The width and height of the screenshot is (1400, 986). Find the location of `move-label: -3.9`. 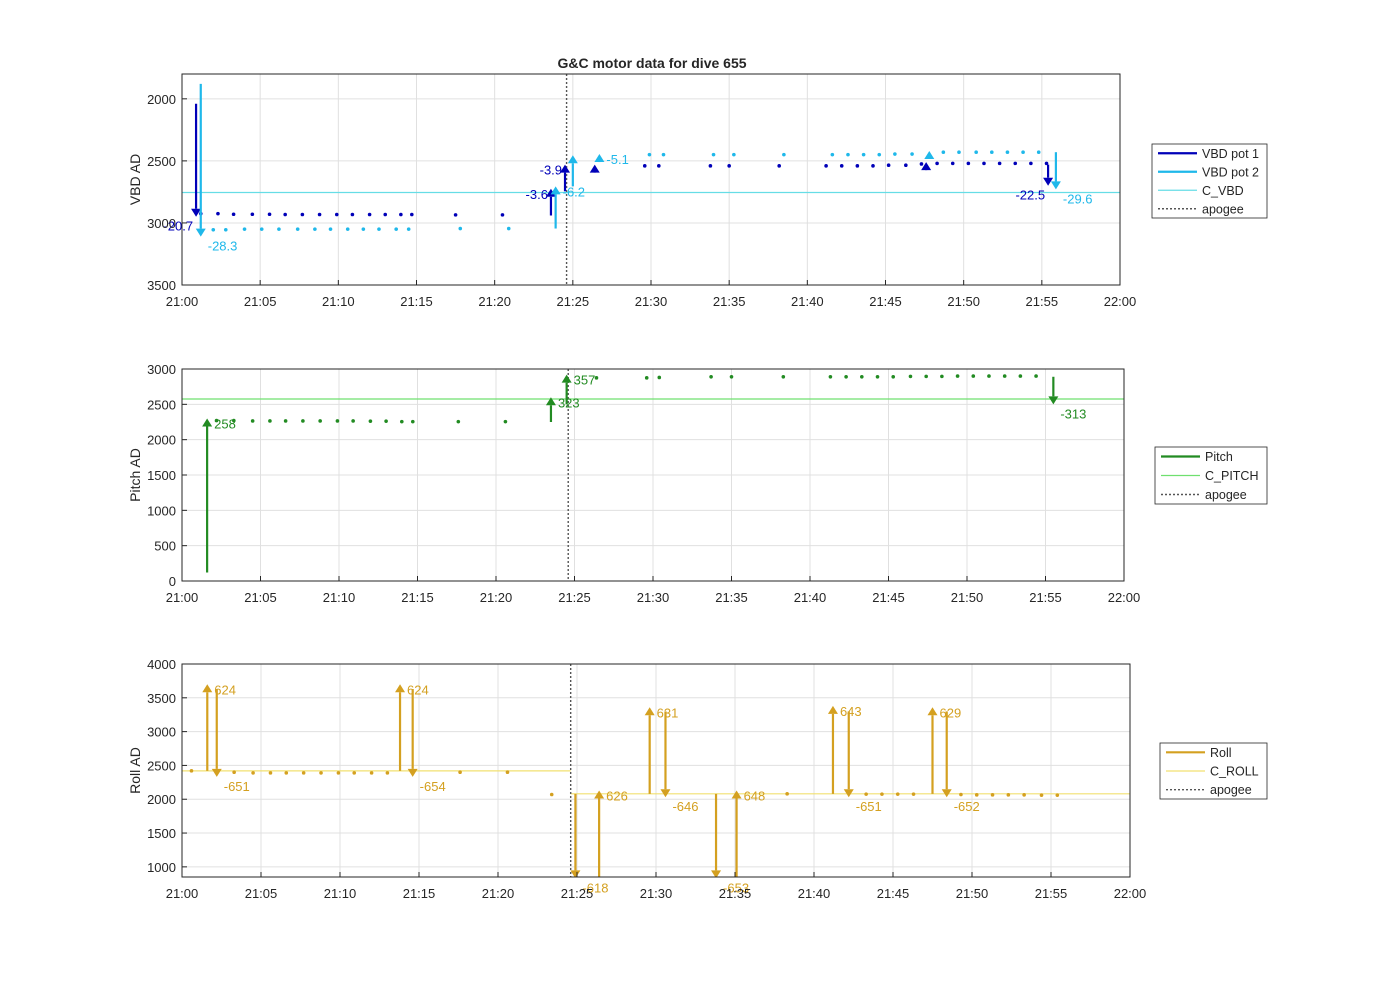

move-label: -3.9 is located at coordinates (551, 170).